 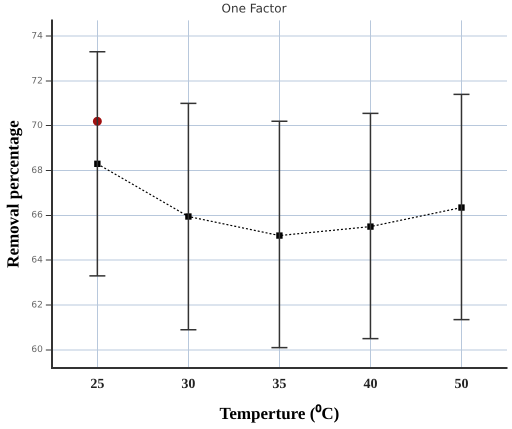 I want to click on y-tick-label: 60, so click(x=37, y=350).